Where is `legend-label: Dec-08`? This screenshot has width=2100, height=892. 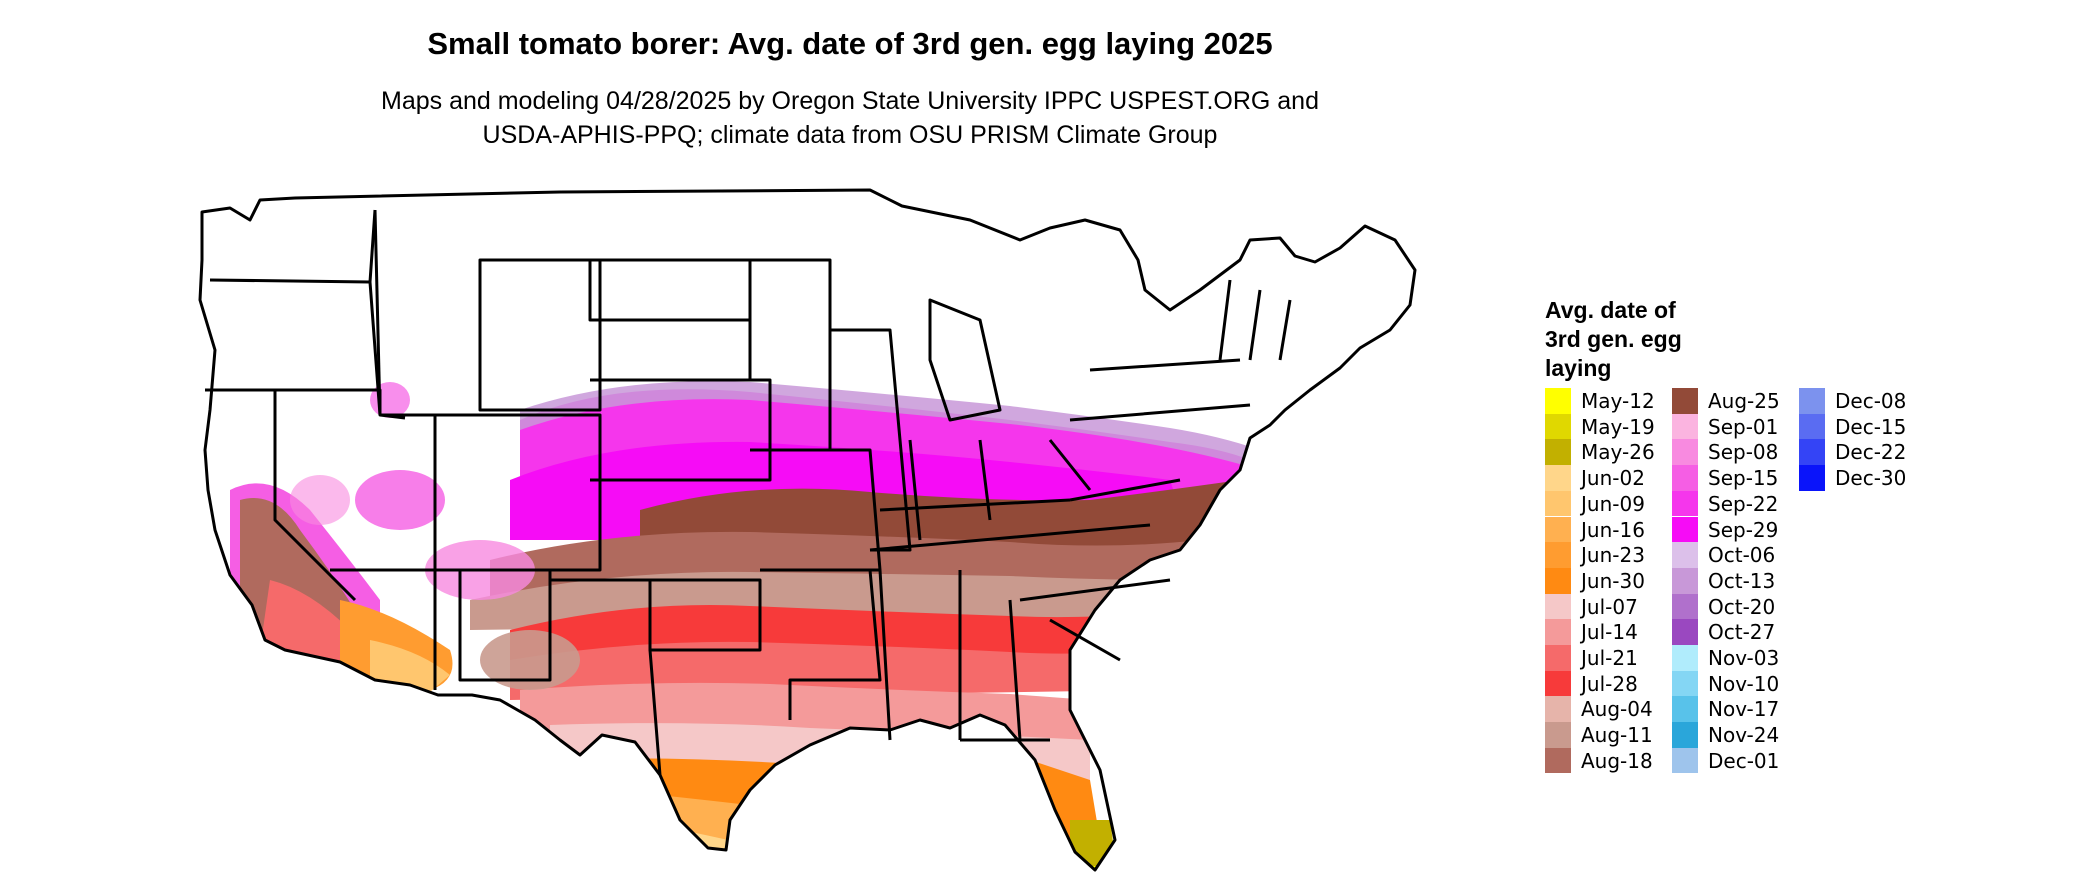
legend-label: Dec-08 is located at coordinates (1871, 401).